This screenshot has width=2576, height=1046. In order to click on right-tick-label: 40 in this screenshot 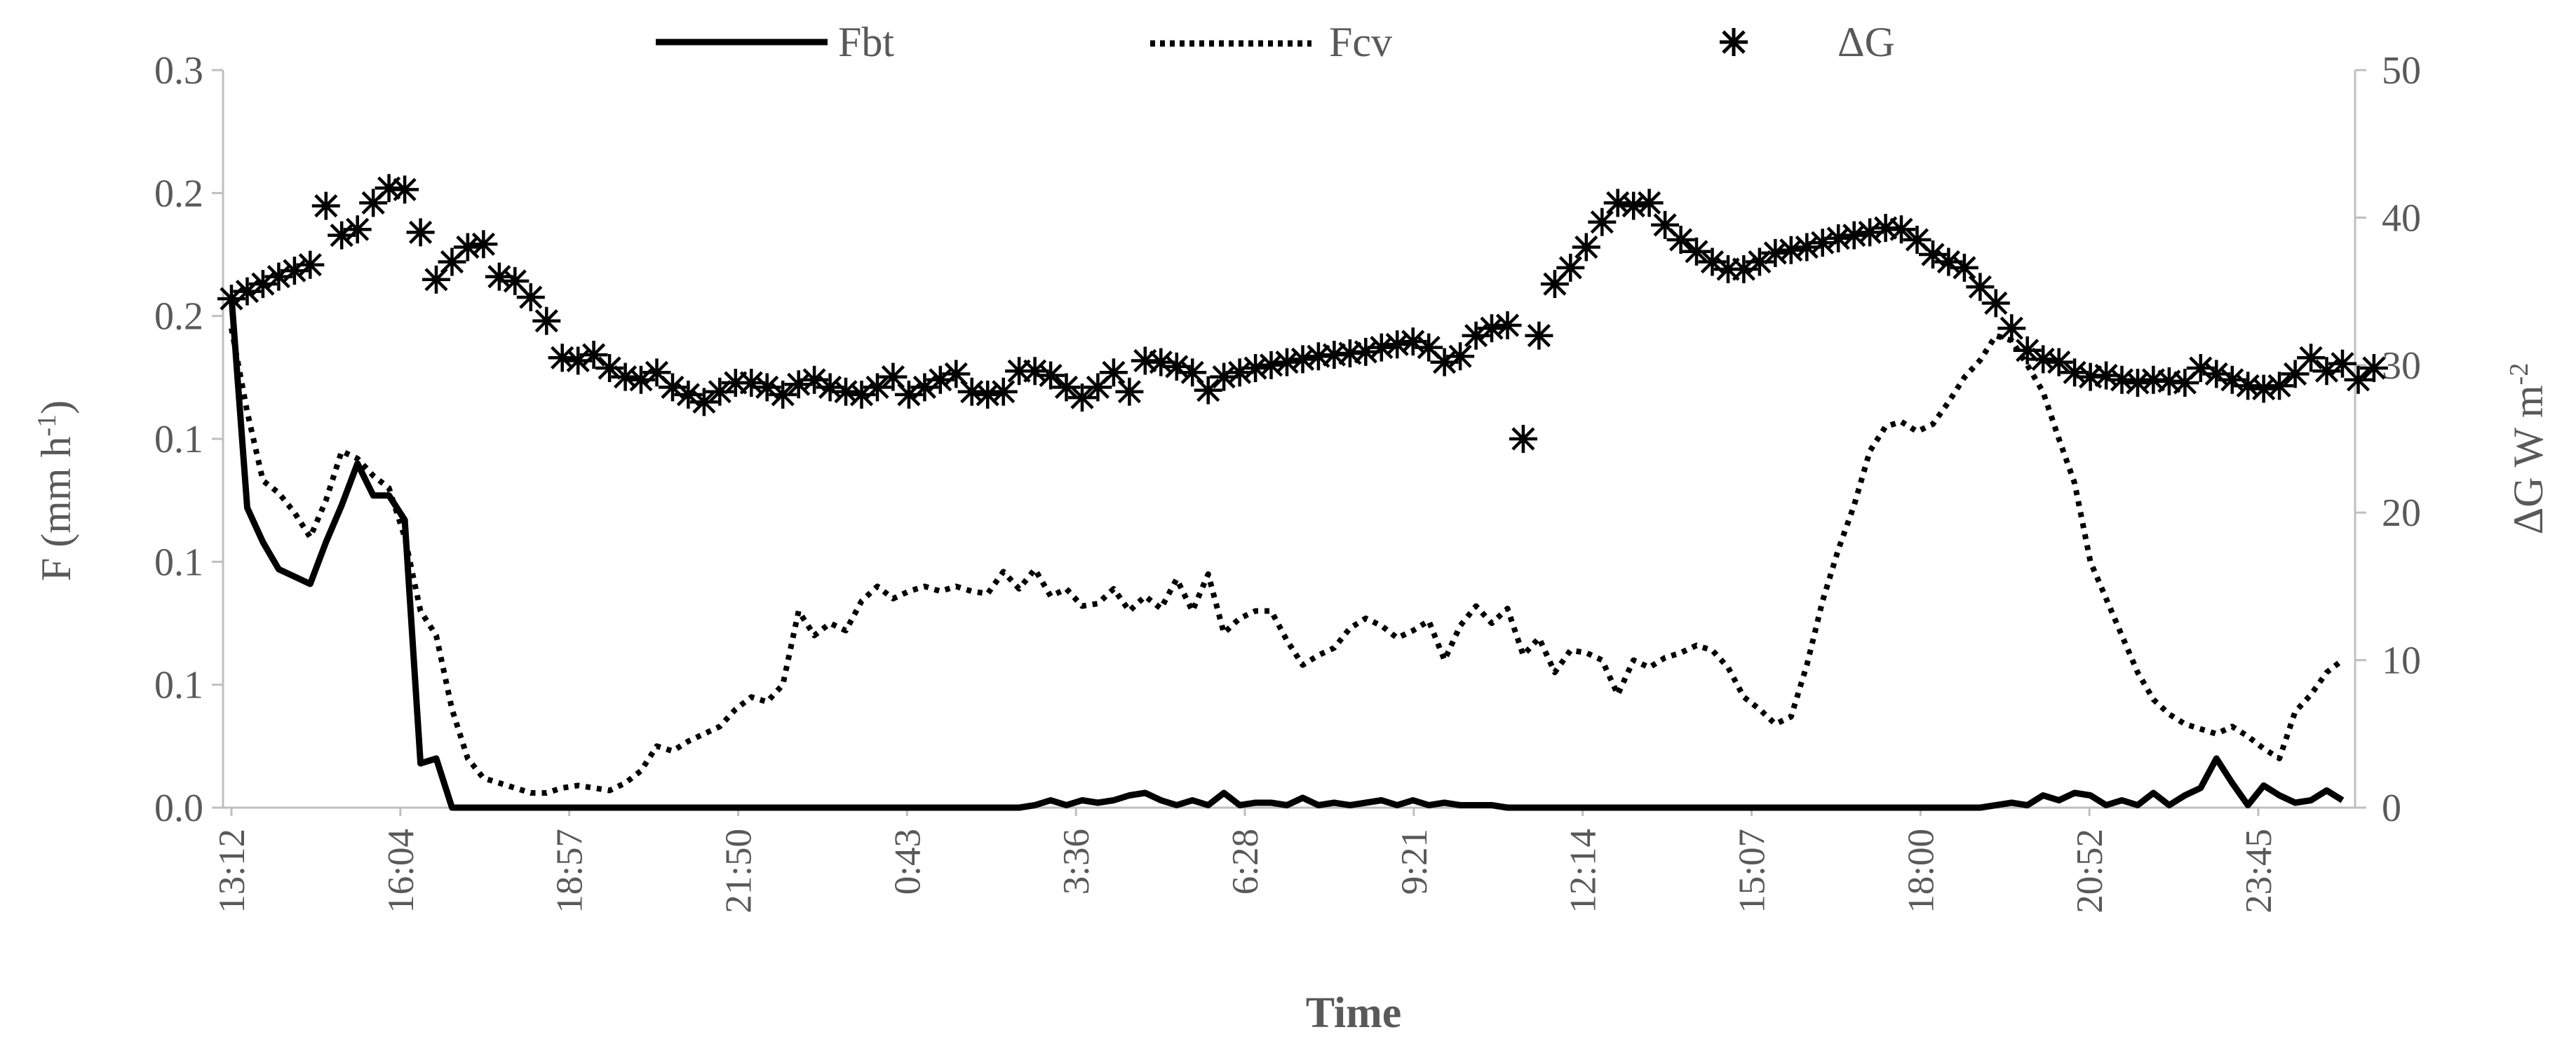, I will do `click(2401, 218)`.